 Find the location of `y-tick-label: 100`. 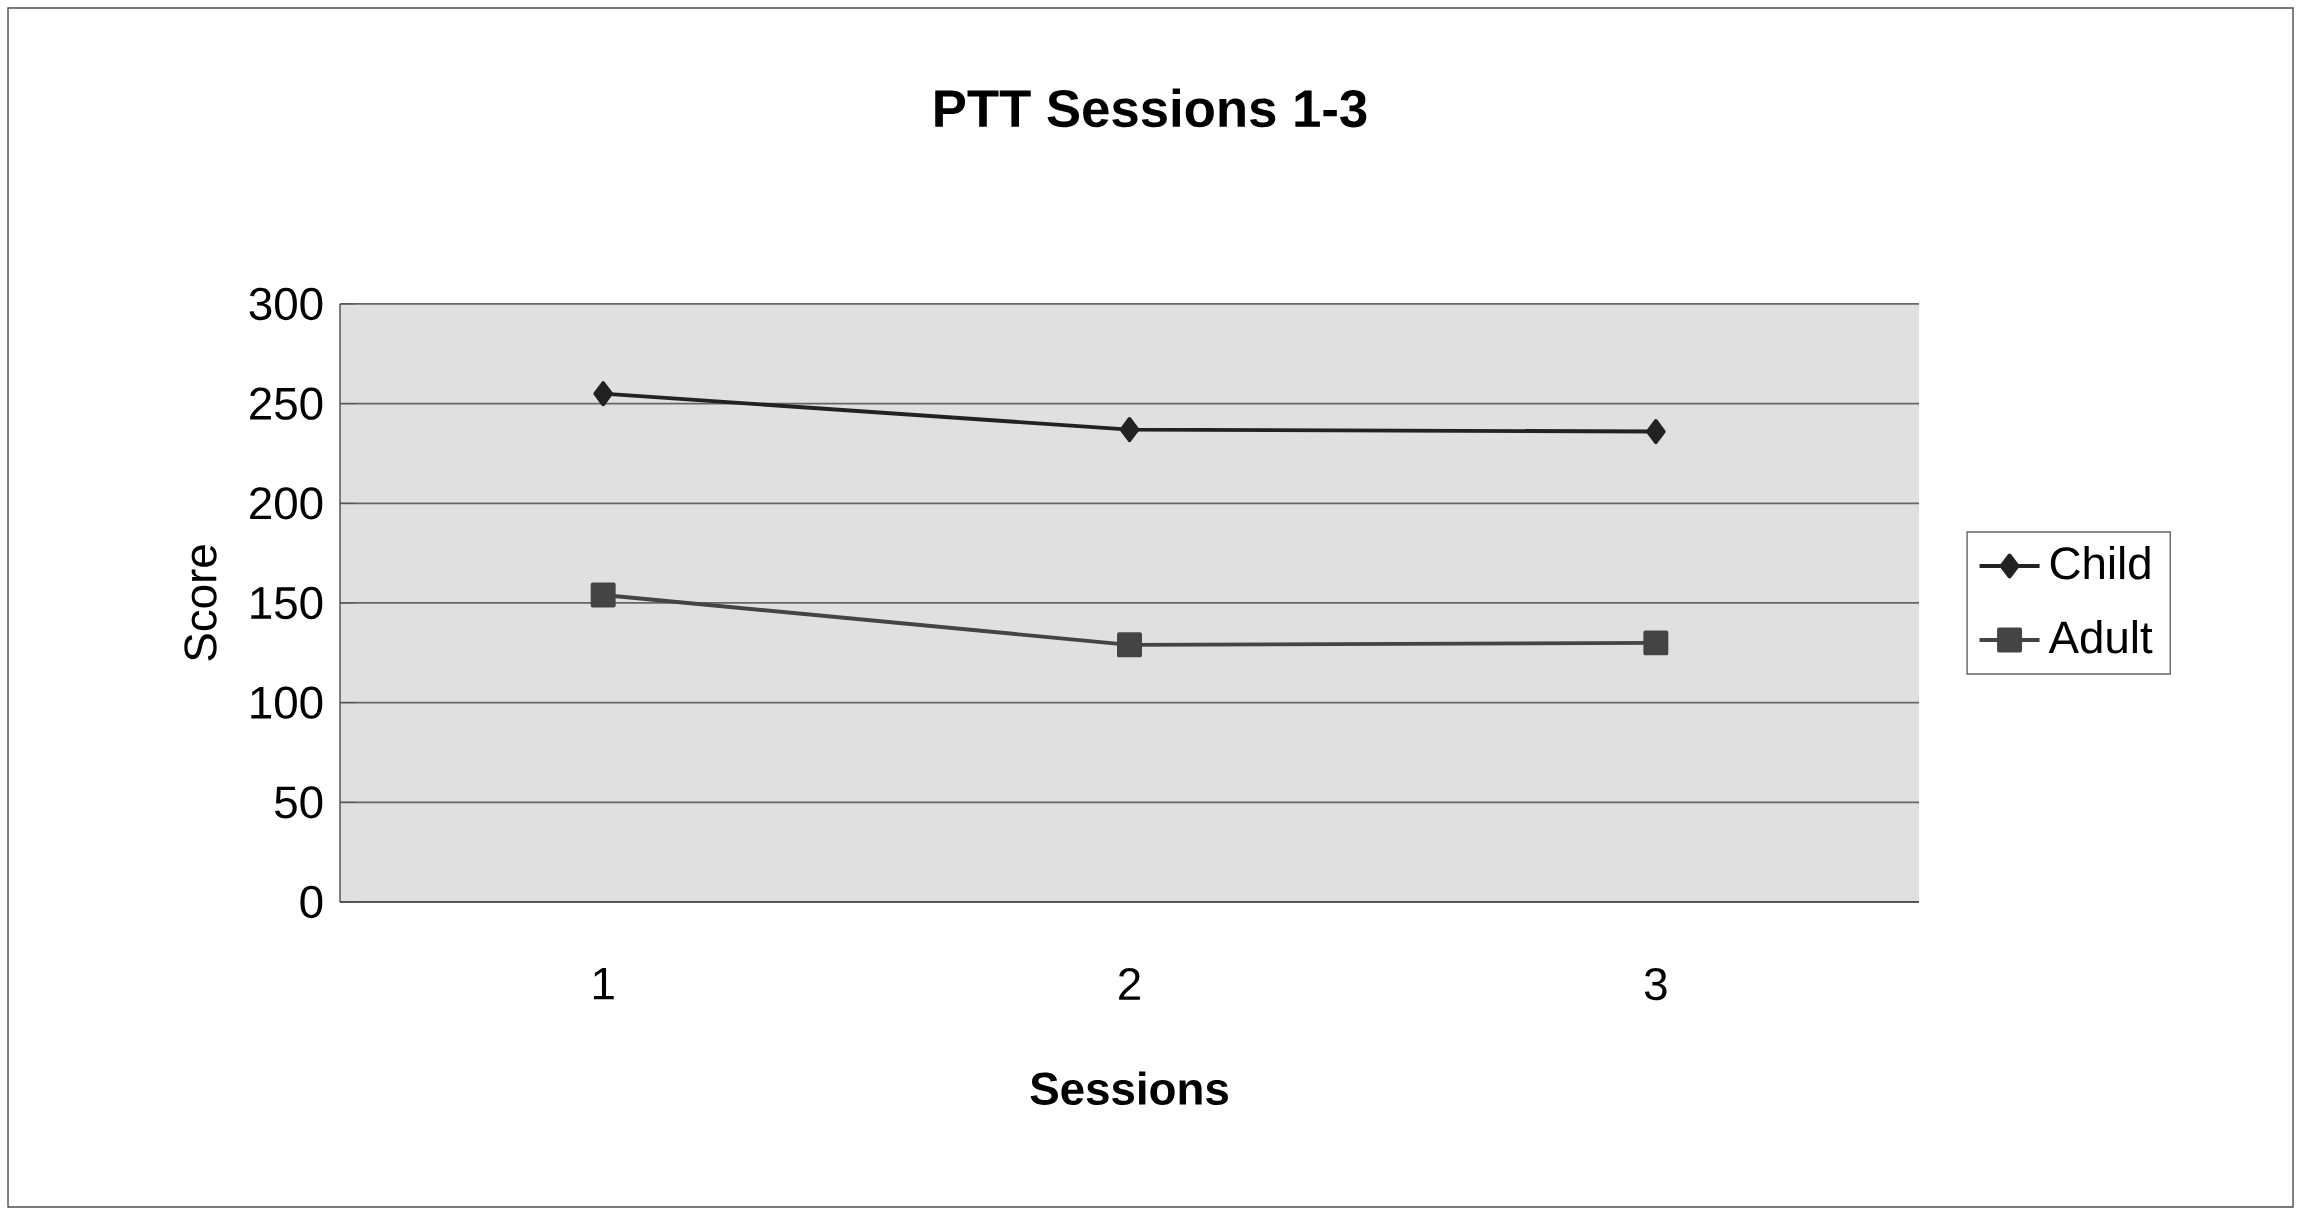

y-tick-label: 100 is located at coordinates (287, 702).